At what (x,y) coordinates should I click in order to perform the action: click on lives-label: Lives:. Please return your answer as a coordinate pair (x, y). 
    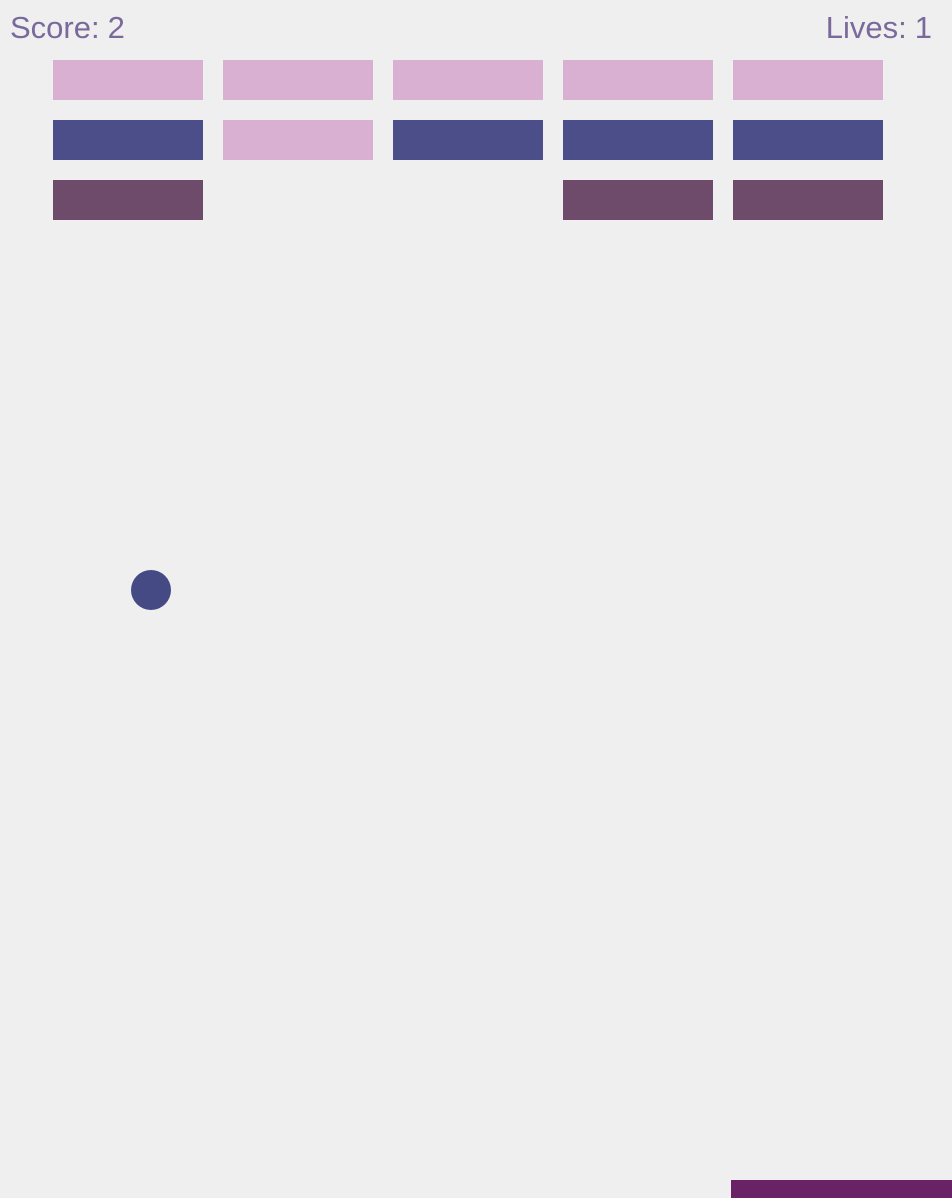
    Looking at the image, I should click on (866, 27).